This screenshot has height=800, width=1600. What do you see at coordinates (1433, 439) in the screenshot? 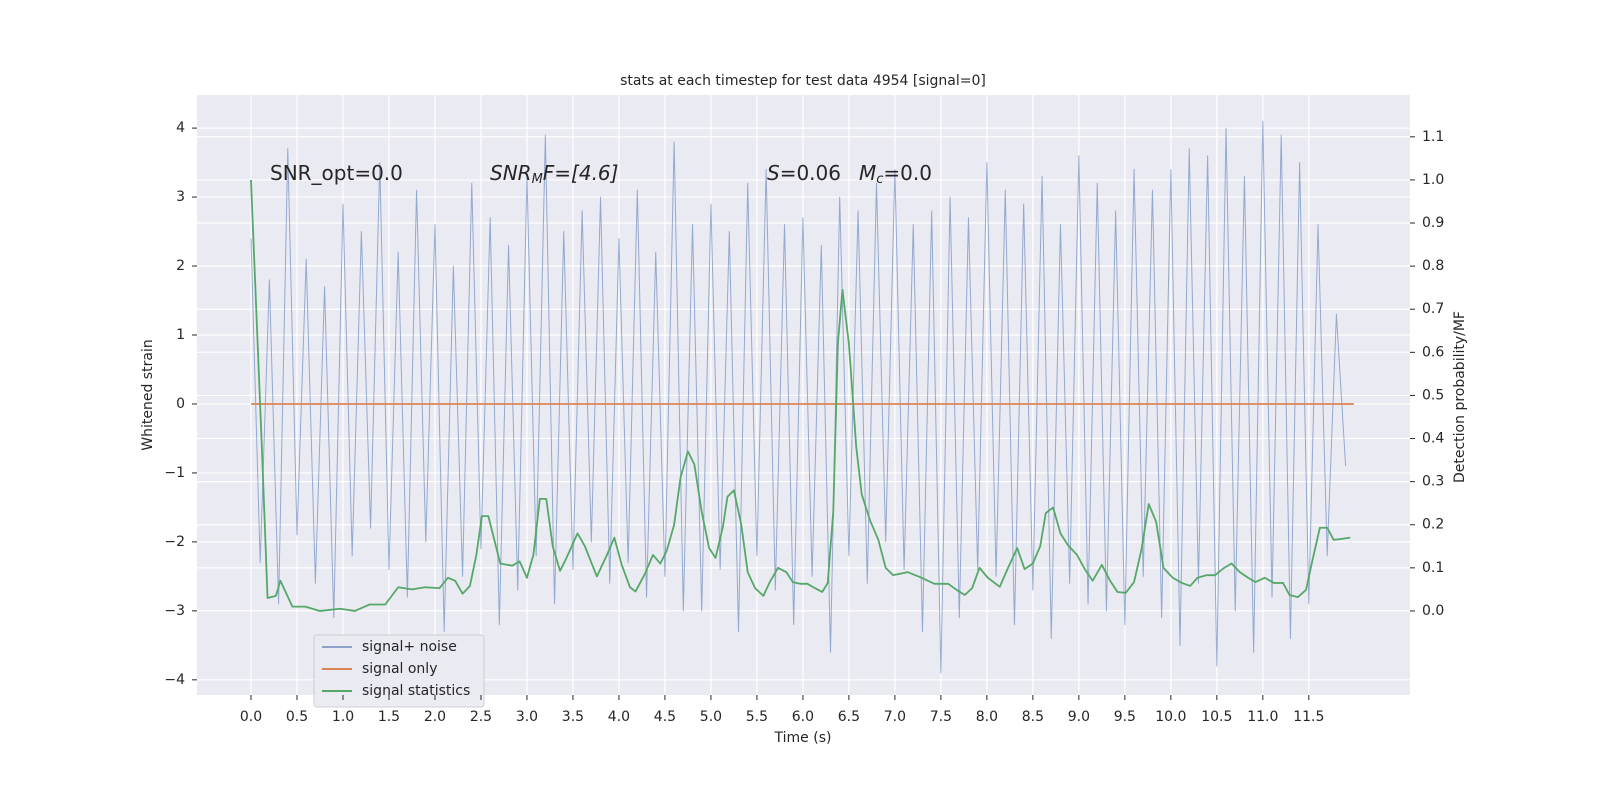
I see `y2-tick-label: 0.4` at bounding box center [1433, 439].